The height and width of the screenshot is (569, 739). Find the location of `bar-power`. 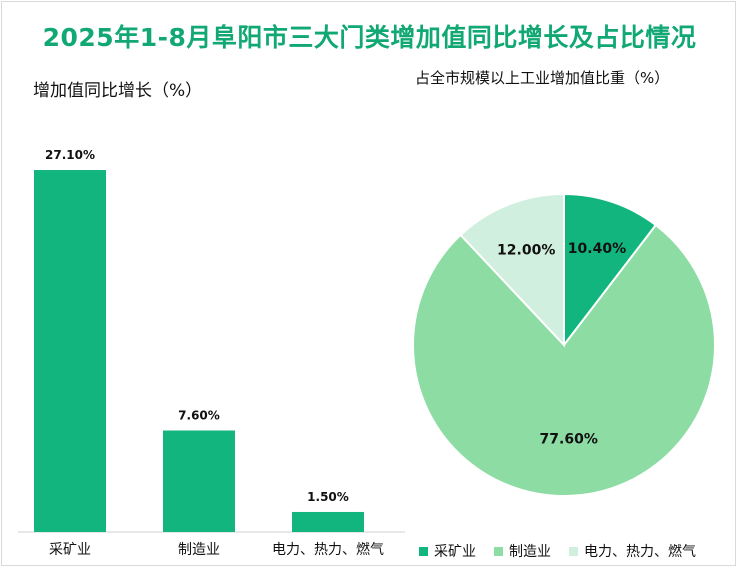

bar-power is located at coordinates (328, 521).